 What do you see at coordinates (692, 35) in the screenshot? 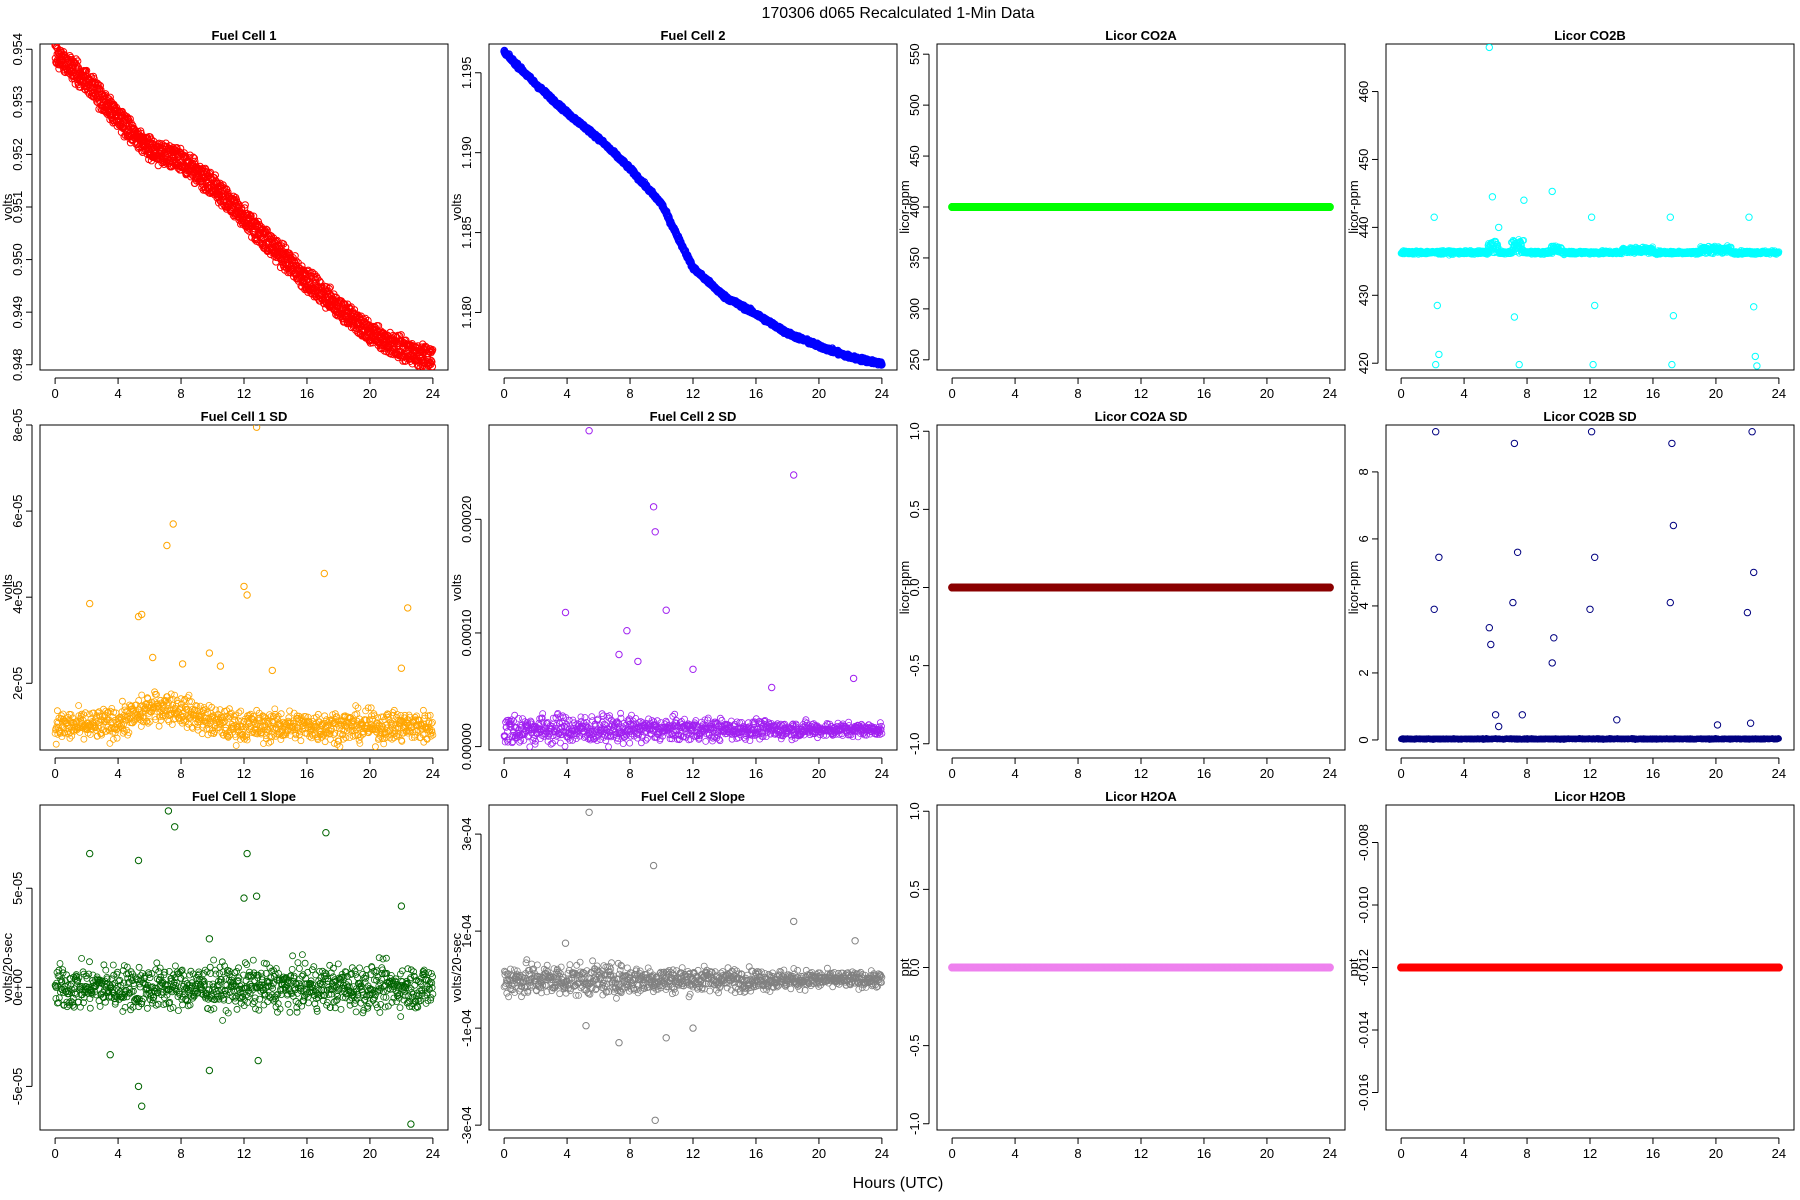
I see `panel-title: Fuel Cell 2` at bounding box center [692, 35].